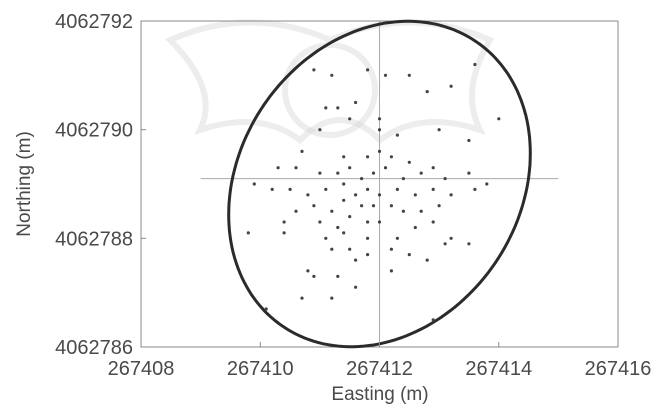  I want to click on x-tick-label: 267414, so click(498, 369).